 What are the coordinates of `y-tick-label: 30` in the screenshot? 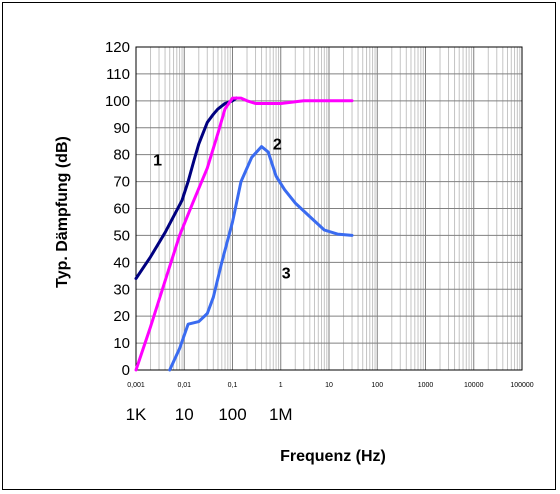 It's located at (121, 289).